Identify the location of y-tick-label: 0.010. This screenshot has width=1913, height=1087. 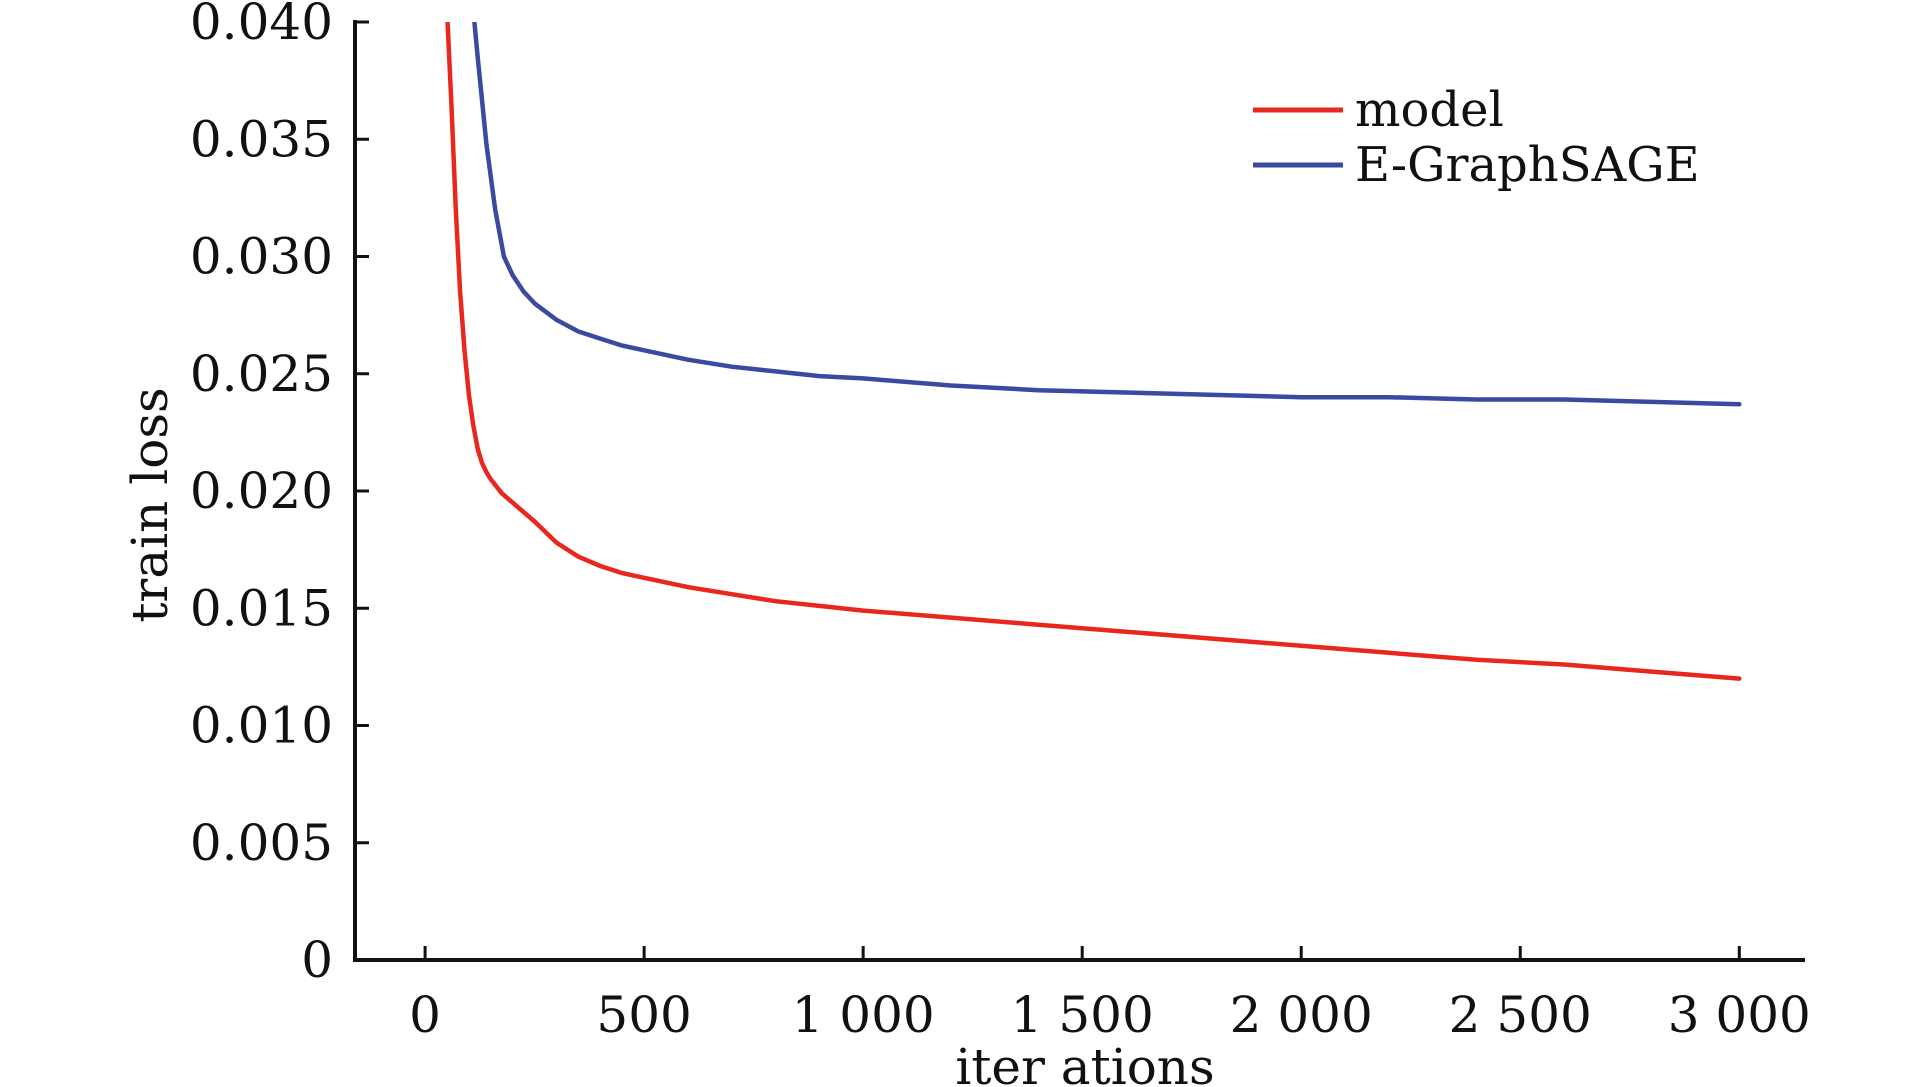
(261, 726).